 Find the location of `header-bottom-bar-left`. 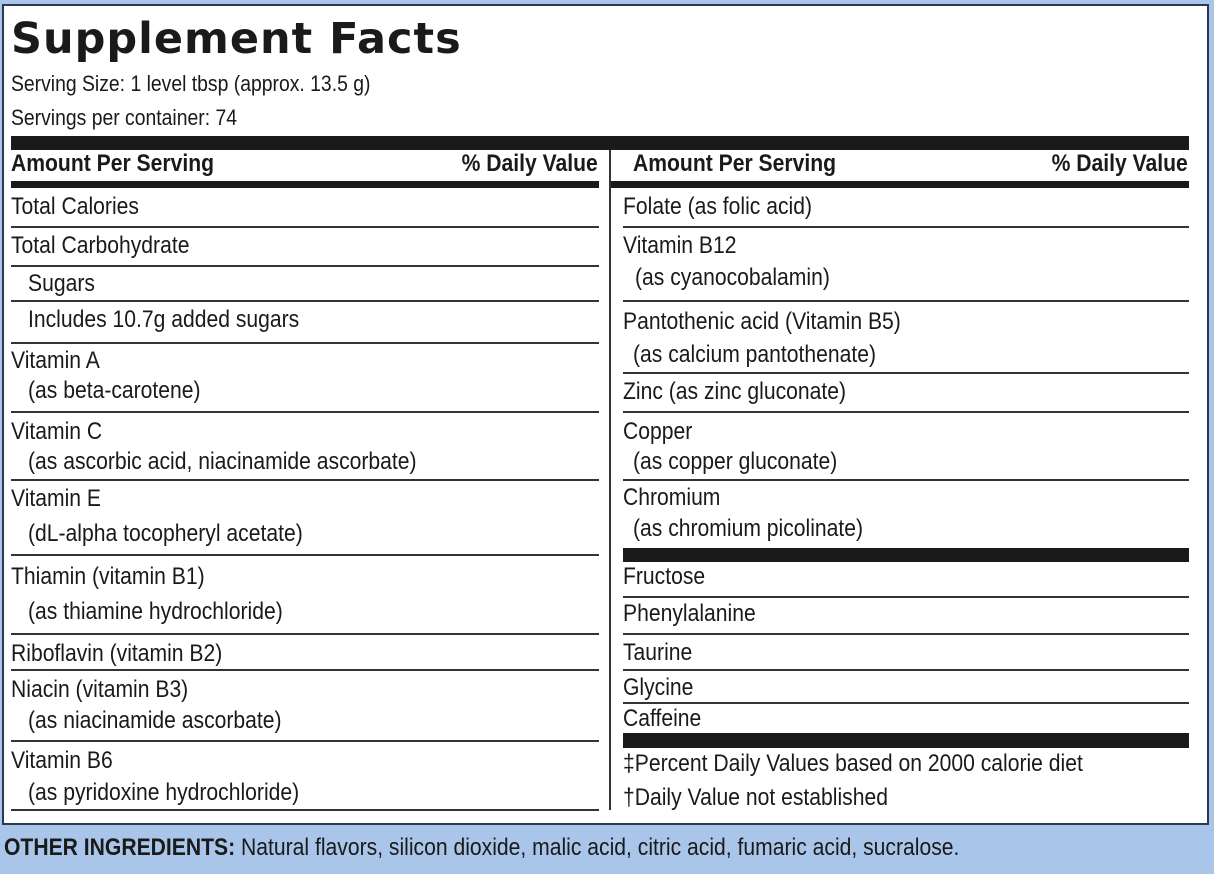

header-bottom-bar-left is located at coordinates (305, 184).